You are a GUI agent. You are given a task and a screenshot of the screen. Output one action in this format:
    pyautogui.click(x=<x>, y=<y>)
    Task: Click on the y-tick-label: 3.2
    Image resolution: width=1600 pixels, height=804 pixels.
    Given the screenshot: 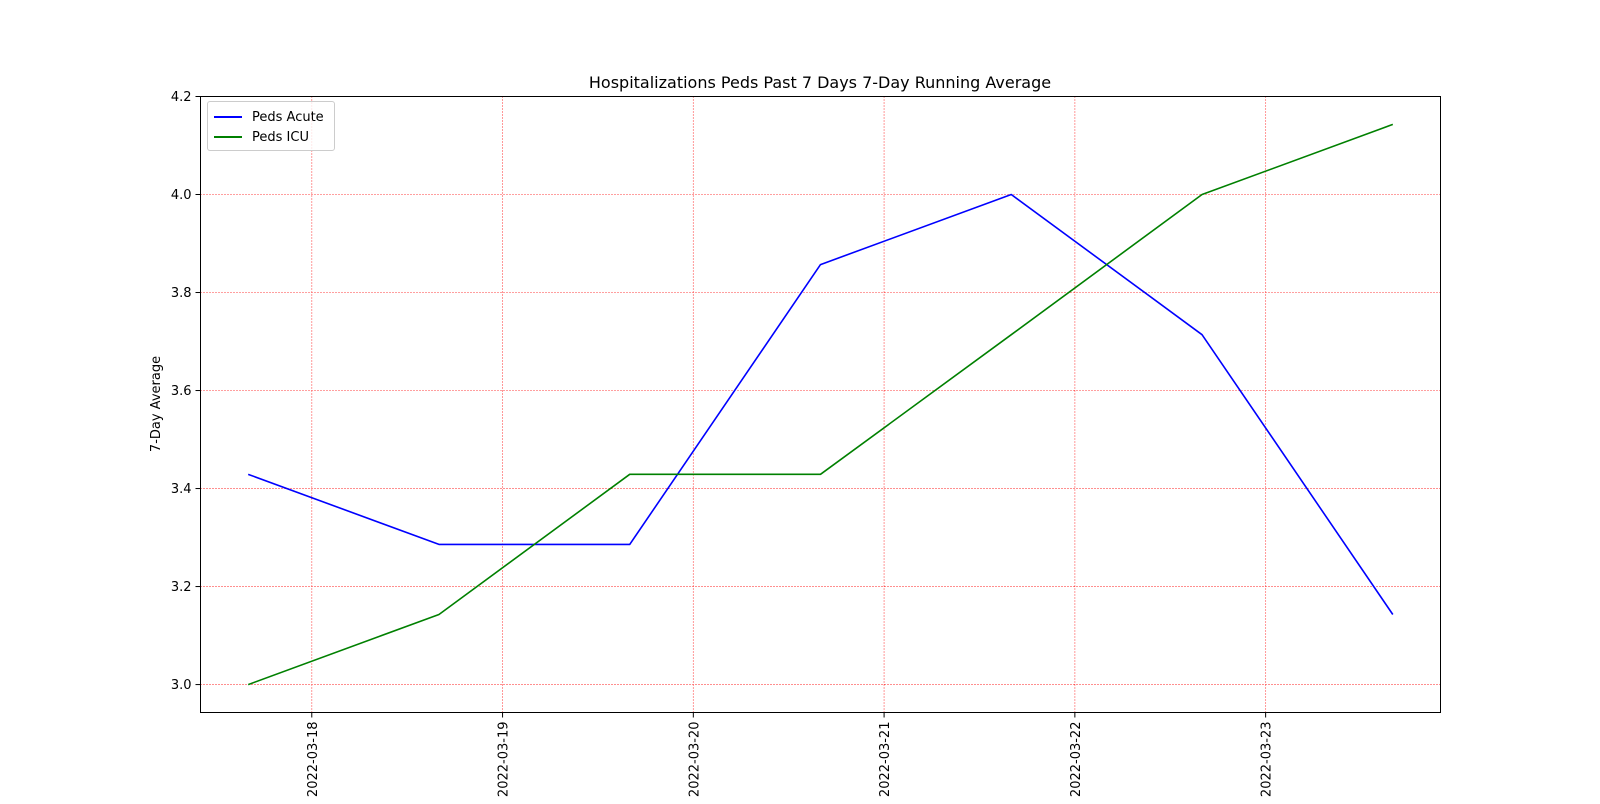 What is the action you would take?
    pyautogui.click(x=181, y=587)
    